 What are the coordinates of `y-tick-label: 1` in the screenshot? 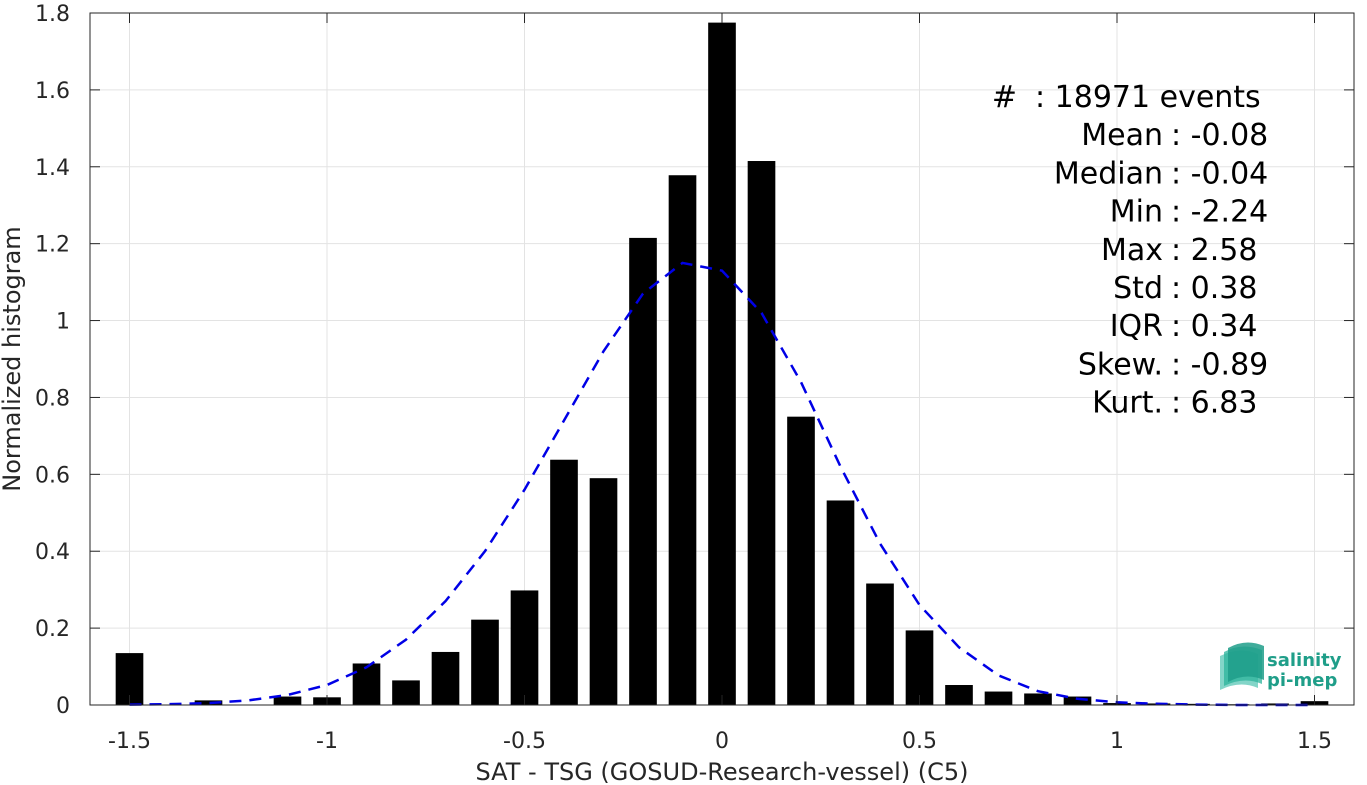 It's located at (63, 322).